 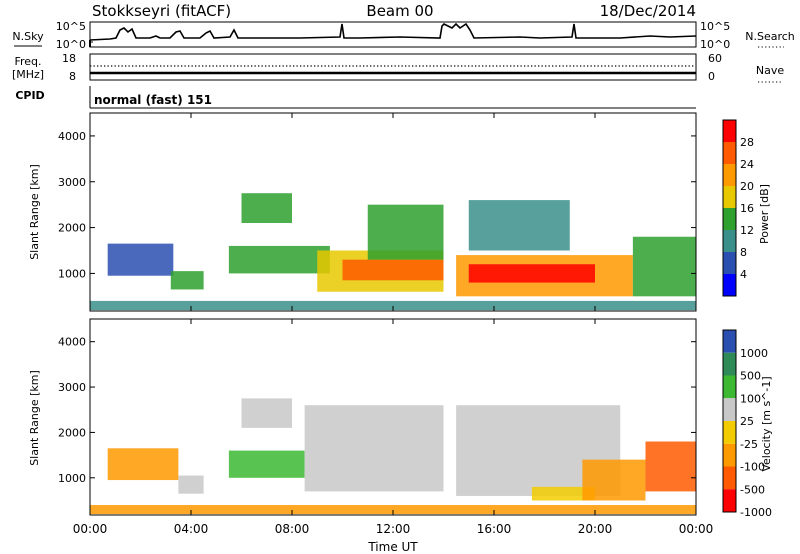 I want to click on nsky-trace, so click(x=393, y=31).